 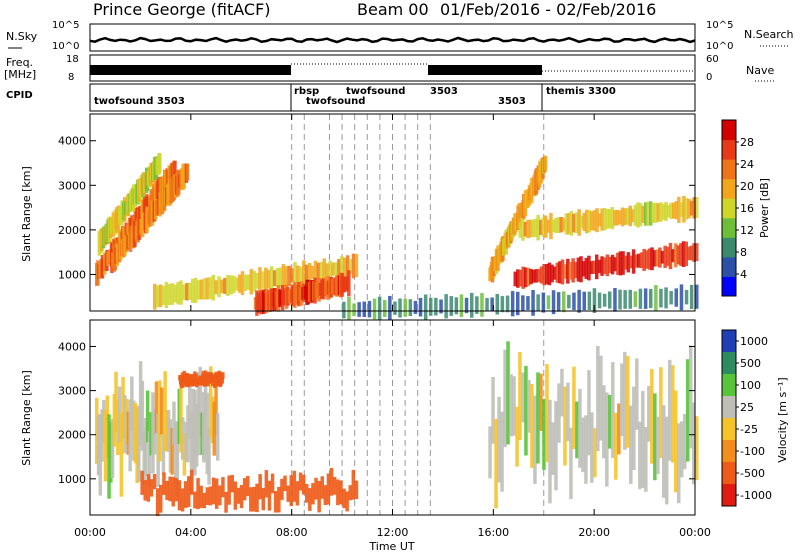 I want to click on power-cbar-label-0: 4, so click(x=743, y=274).